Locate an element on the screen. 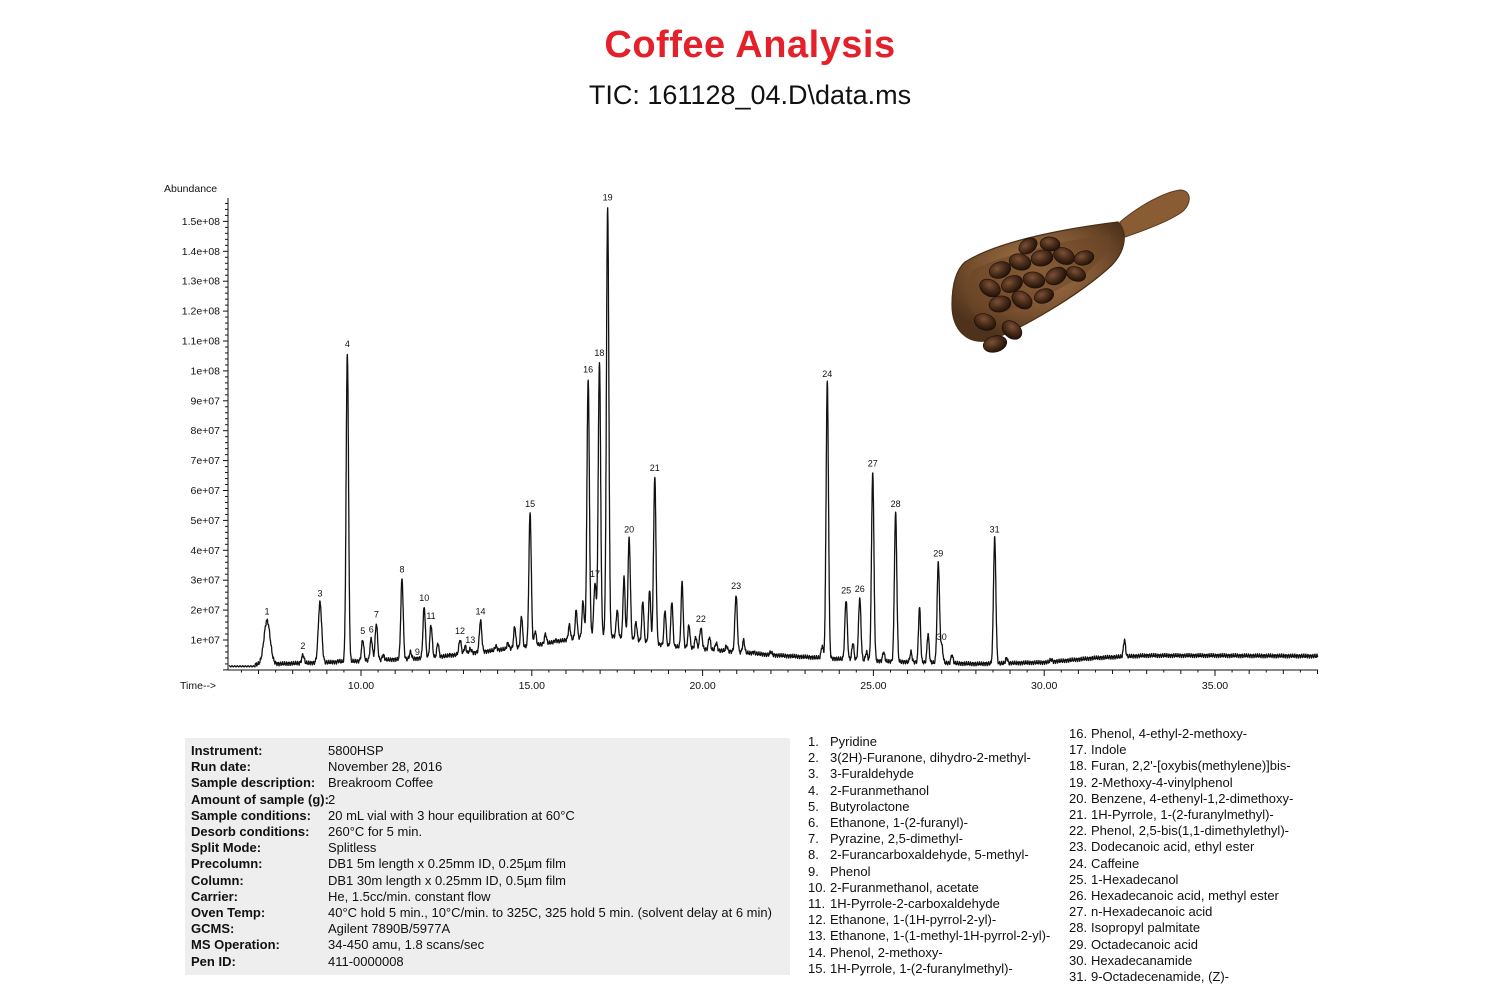 The width and height of the screenshot is (1500, 1000). peak-label: 2 is located at coordinates (302, 646).